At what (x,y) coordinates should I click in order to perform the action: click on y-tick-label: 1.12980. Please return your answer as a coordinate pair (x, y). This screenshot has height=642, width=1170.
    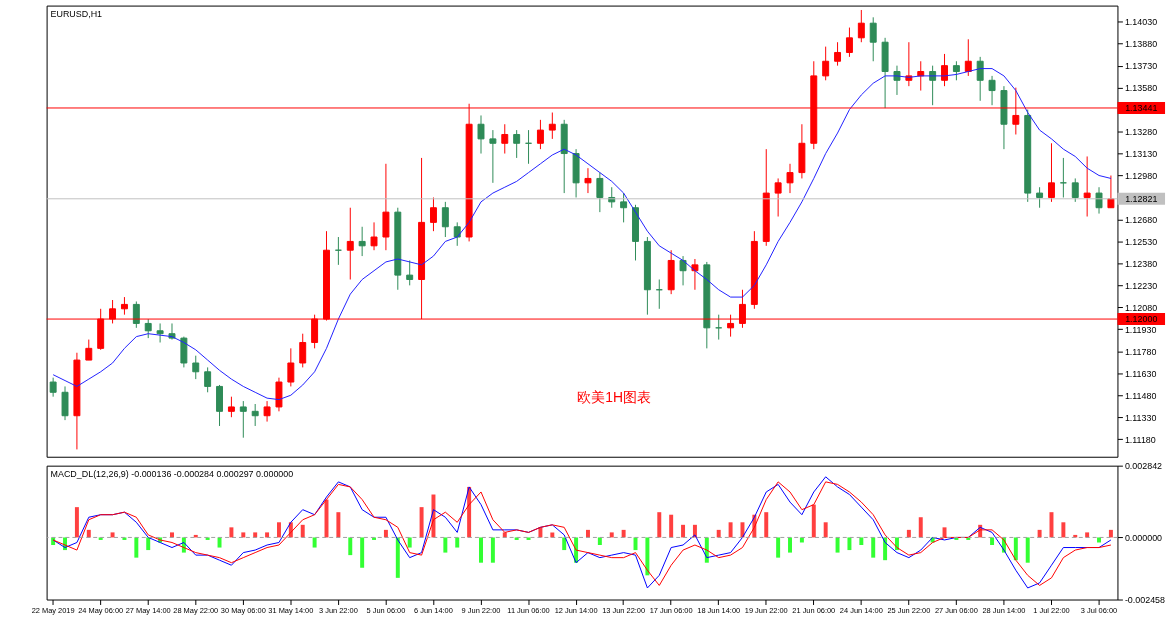
    Looking at the image, I should click on (1141, 175).